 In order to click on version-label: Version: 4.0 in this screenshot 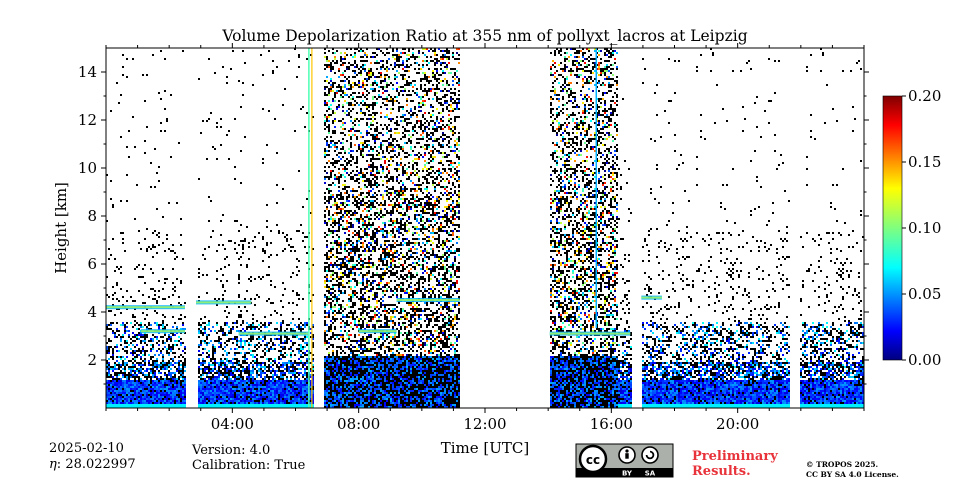, I will do `click(231, 450)`.